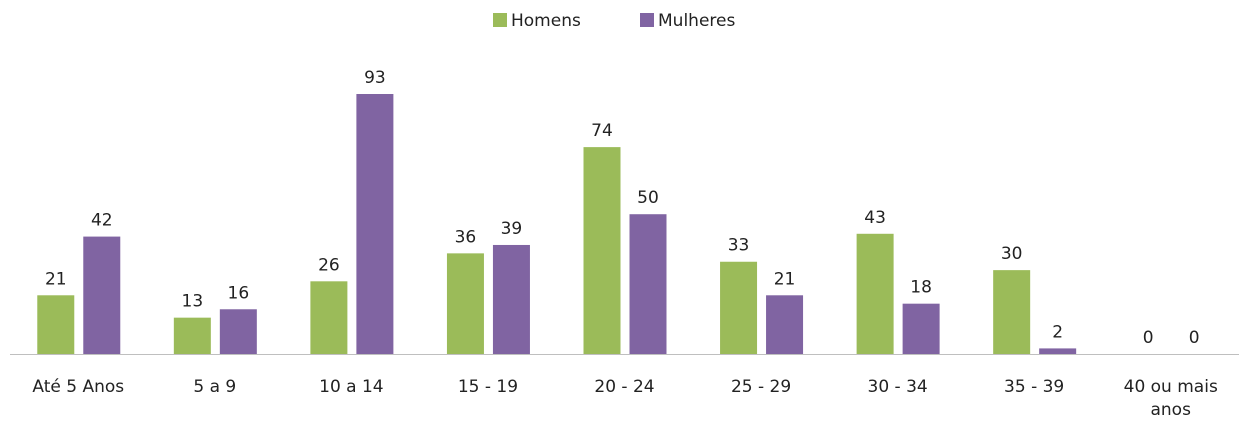 This screenshot has width=1239, height=435. What do you see at coordinates (624, 387) in the screenshot?
I see `x-tick-label: 20 - 24` at bounding box center [624, 387].